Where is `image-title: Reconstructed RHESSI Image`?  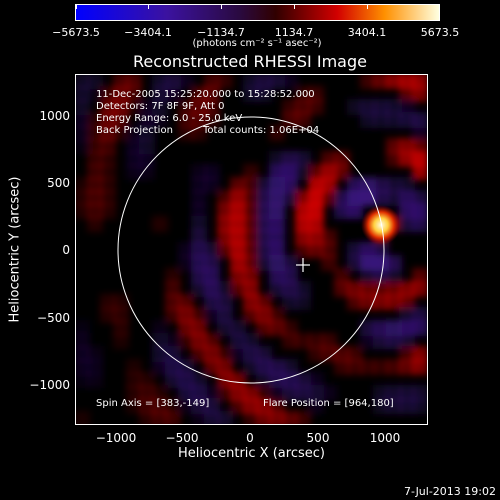 image-title: Reconstructed RHESSI Image is located at coordinates (250, 61).